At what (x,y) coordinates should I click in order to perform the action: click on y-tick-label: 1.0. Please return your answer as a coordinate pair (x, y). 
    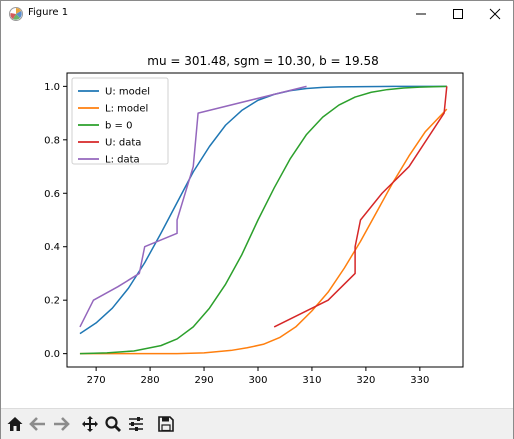
    Looking at the image, I should click on (52, 87).